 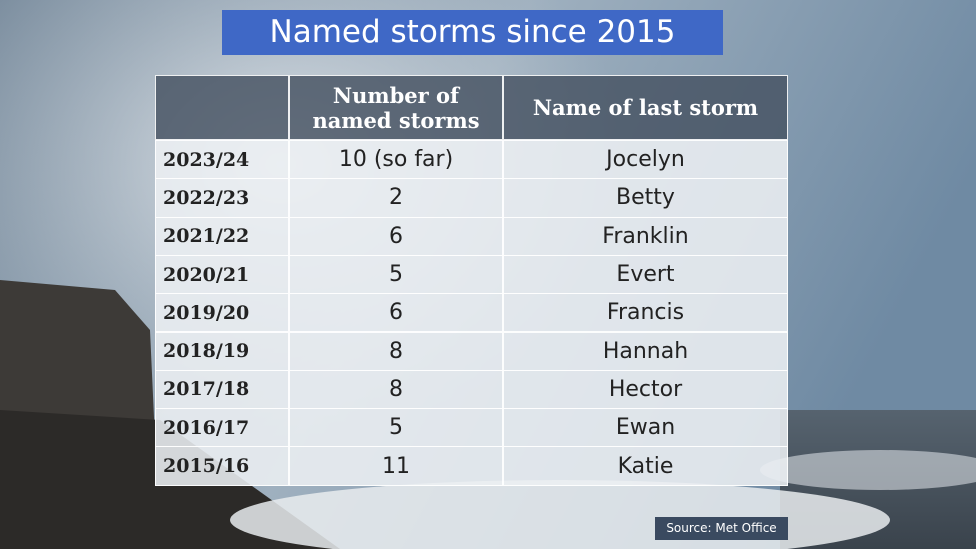 I want to click on data-cell: 11, so click(x=396, y=466).